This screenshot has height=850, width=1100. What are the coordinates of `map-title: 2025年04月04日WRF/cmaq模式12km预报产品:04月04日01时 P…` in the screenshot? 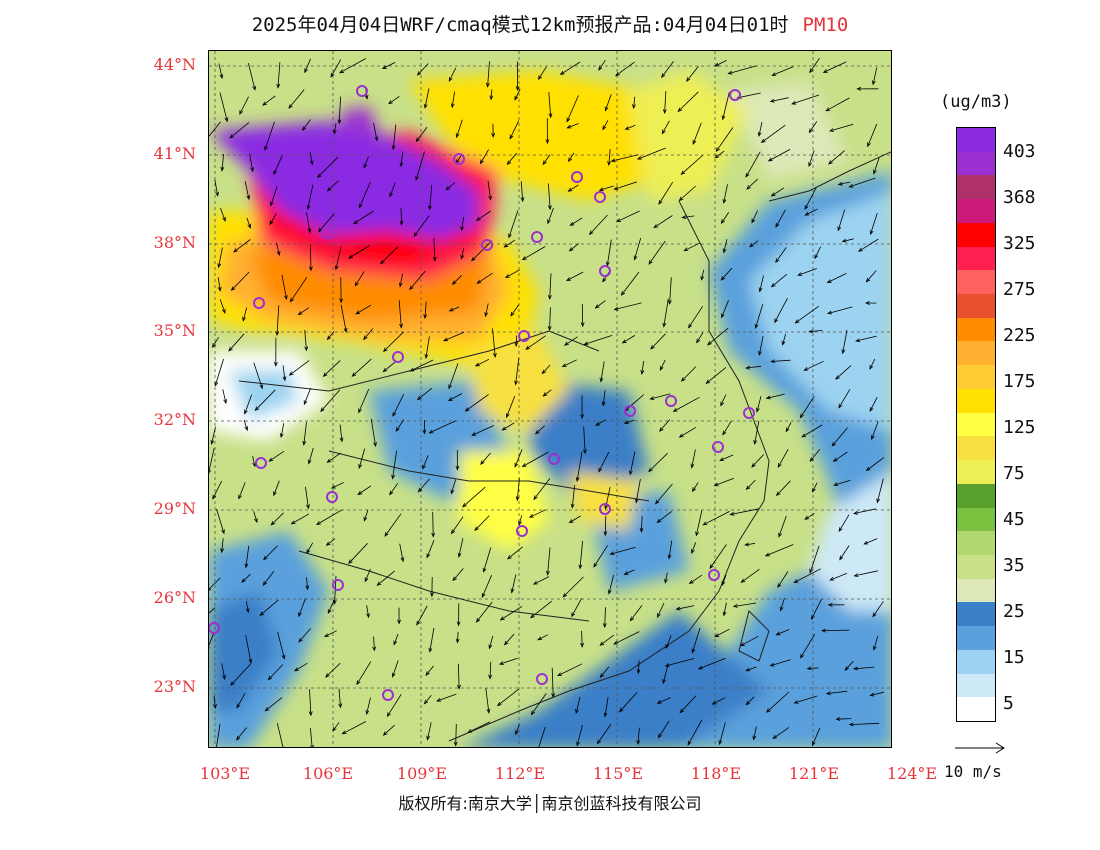 It's located at (550, 23).